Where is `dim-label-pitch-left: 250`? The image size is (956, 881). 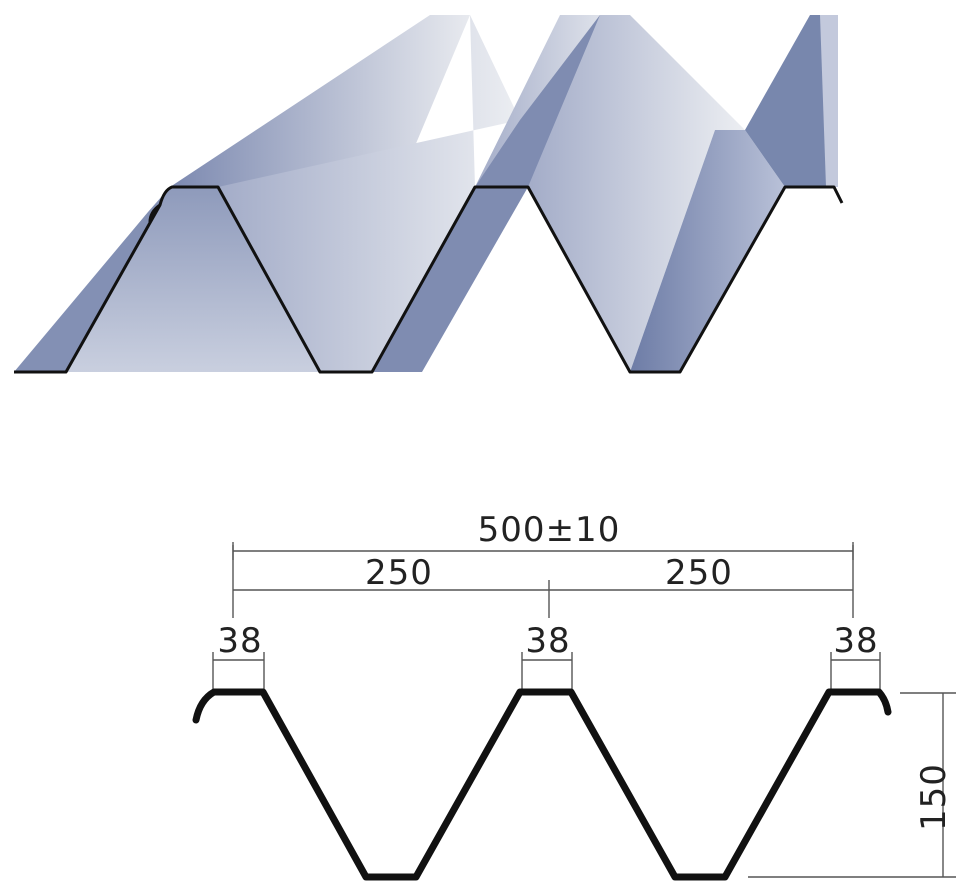 dim-label-pitch-left: 250 is located at coordinates (399, 573).